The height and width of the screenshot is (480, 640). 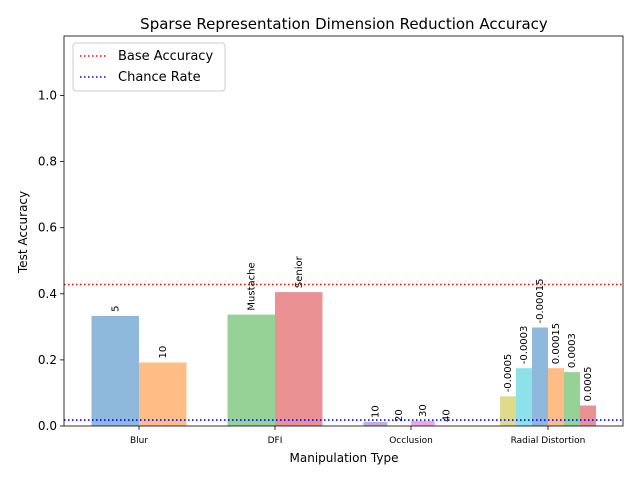 What do you see at coordinates (423, 410) in the screenshot?
I see `bar-data-label: 30` at bounding box center [423, 410].